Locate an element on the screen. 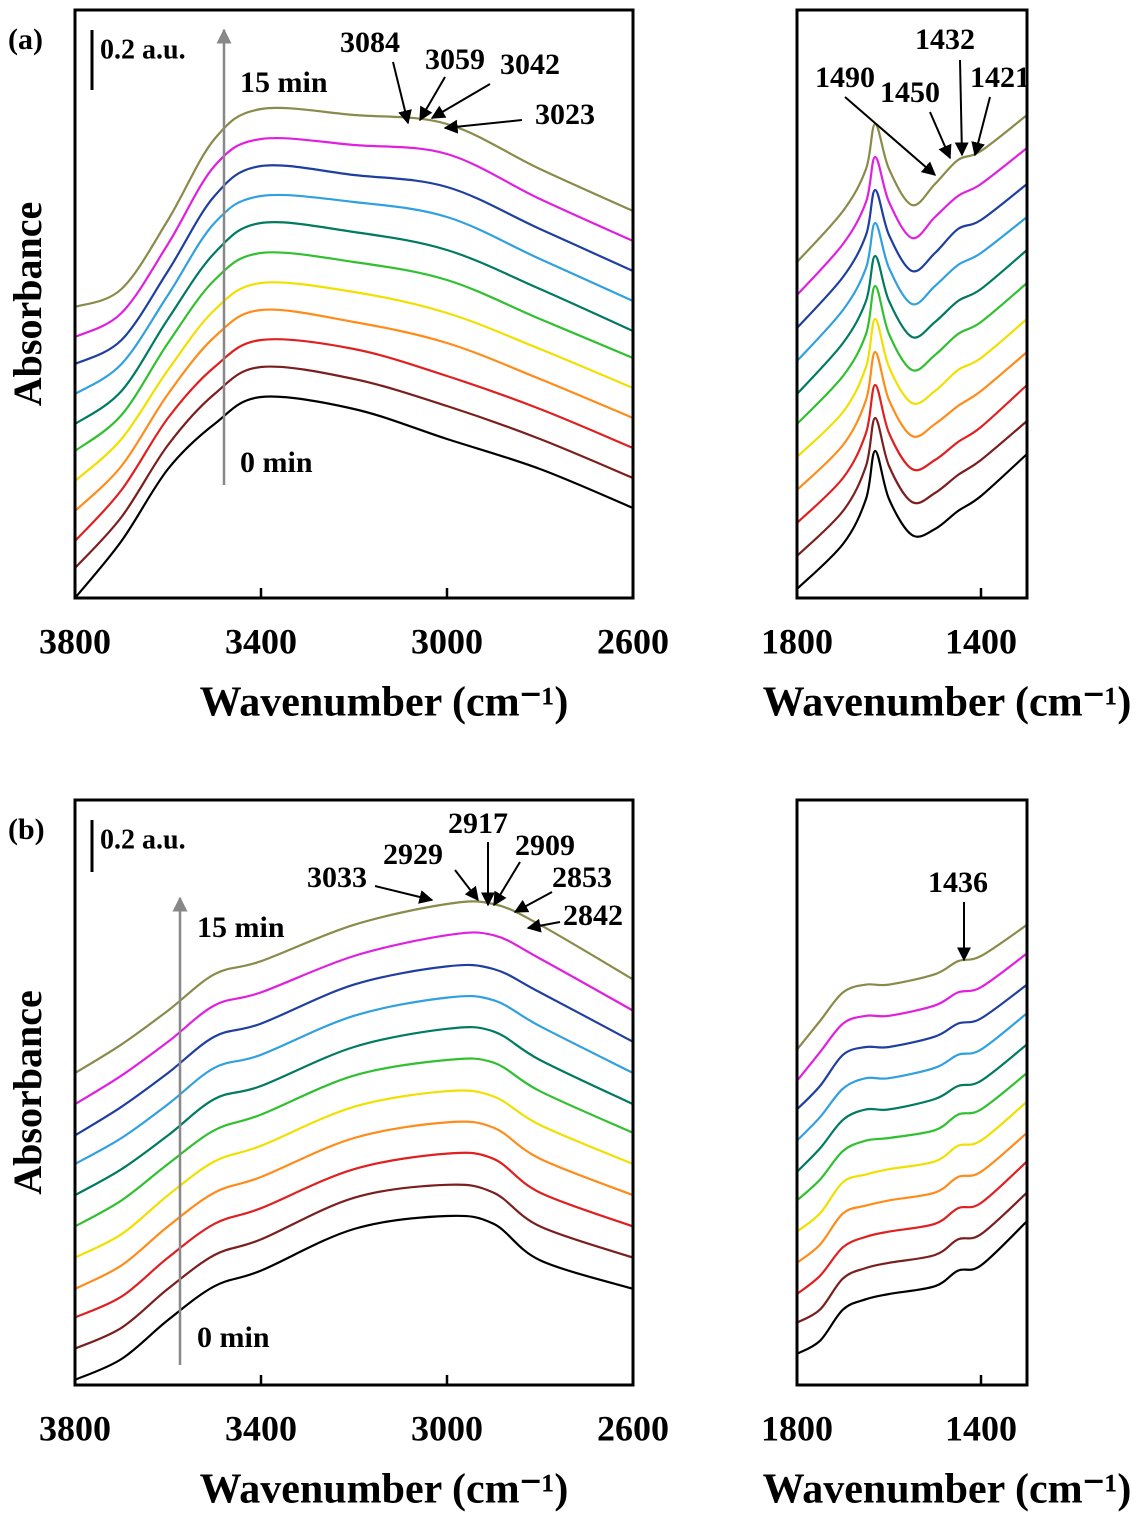  x-tick-label: 2600 is located at coordinates (633, 1428).